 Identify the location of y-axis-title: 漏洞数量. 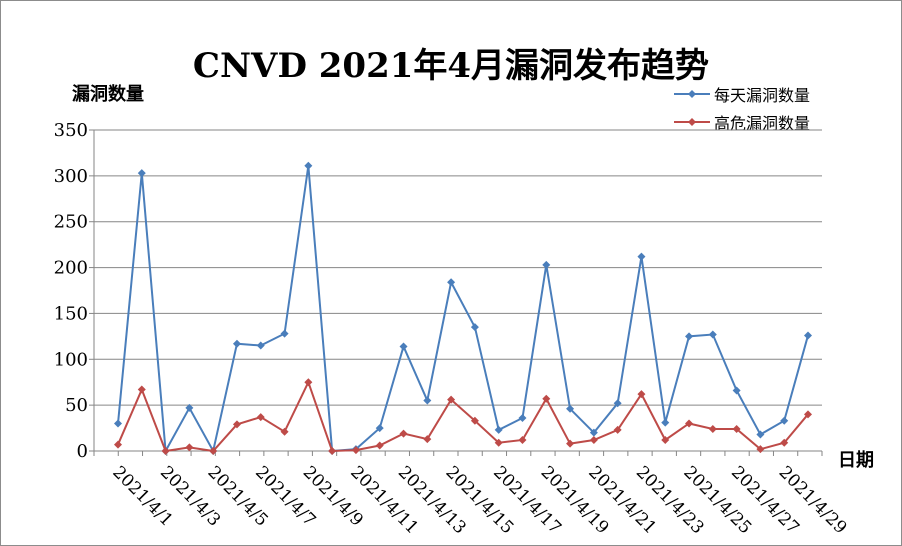
(108, 94).